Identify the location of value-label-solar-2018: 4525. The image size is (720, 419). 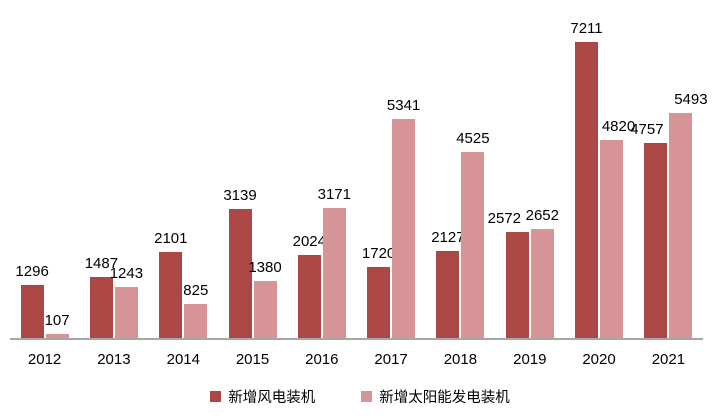
(473, 139).